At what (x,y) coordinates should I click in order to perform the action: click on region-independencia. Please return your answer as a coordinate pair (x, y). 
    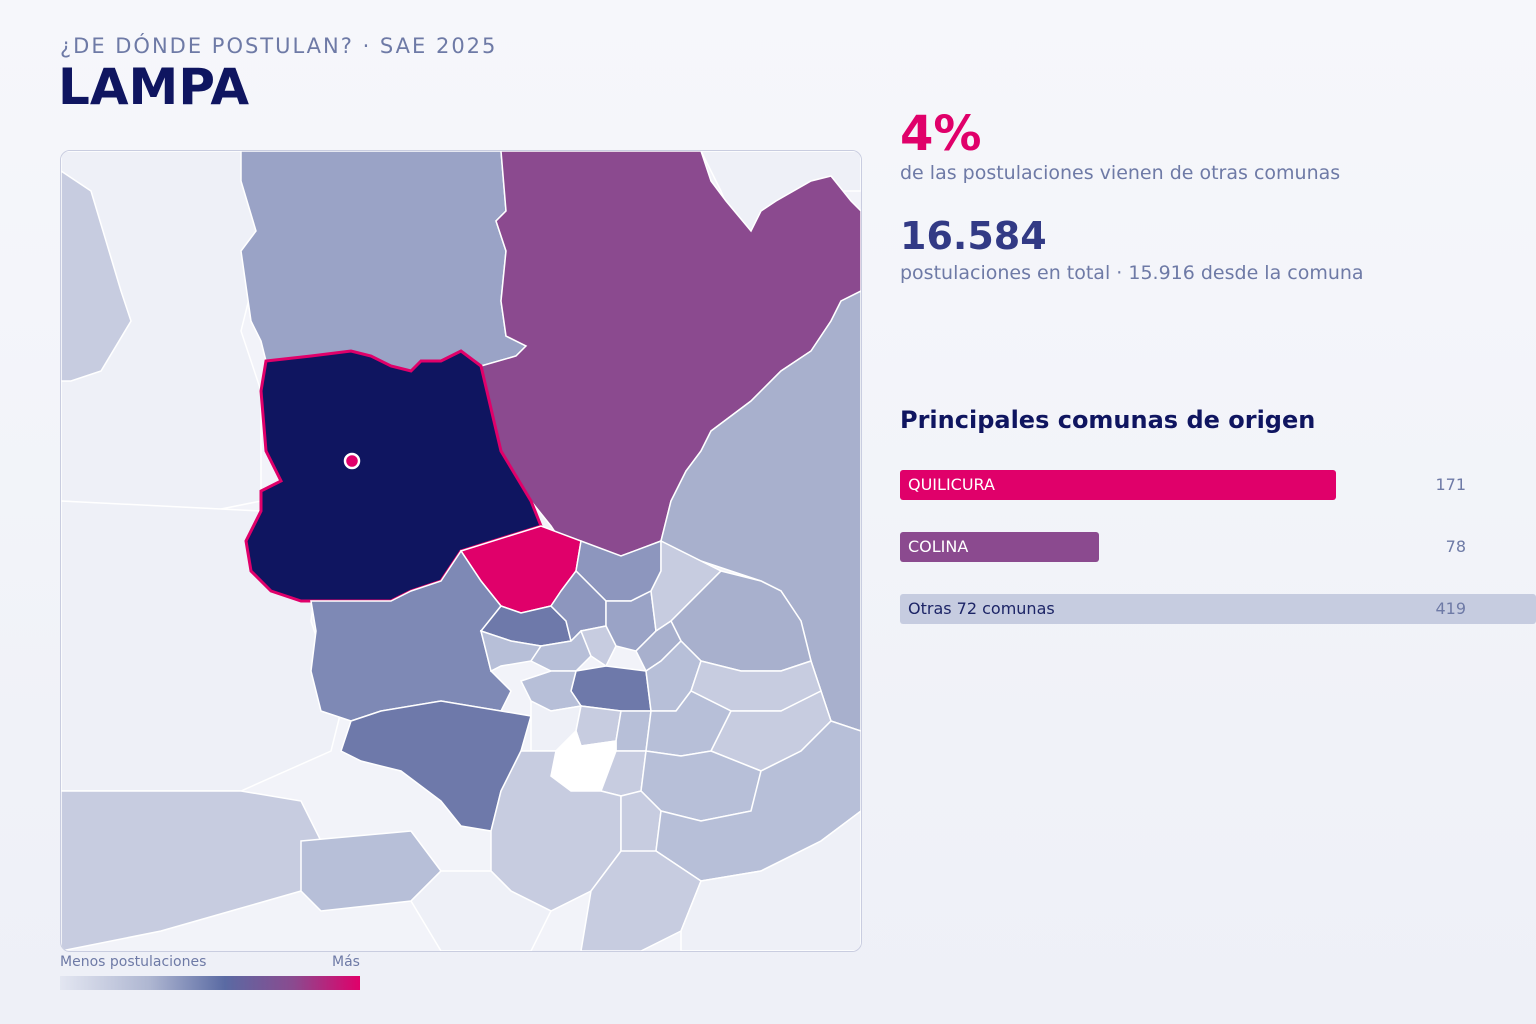
    Looking at the image, I should click on (598, 646).